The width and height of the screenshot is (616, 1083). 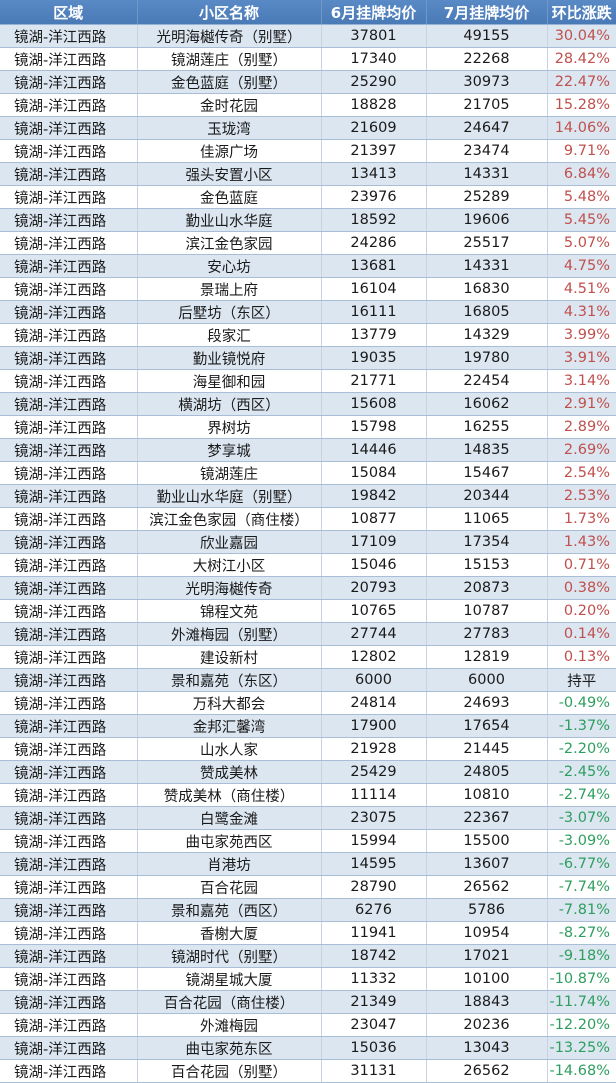 I want to click on cell-june-price: 11941, so click(x=374, y=933).